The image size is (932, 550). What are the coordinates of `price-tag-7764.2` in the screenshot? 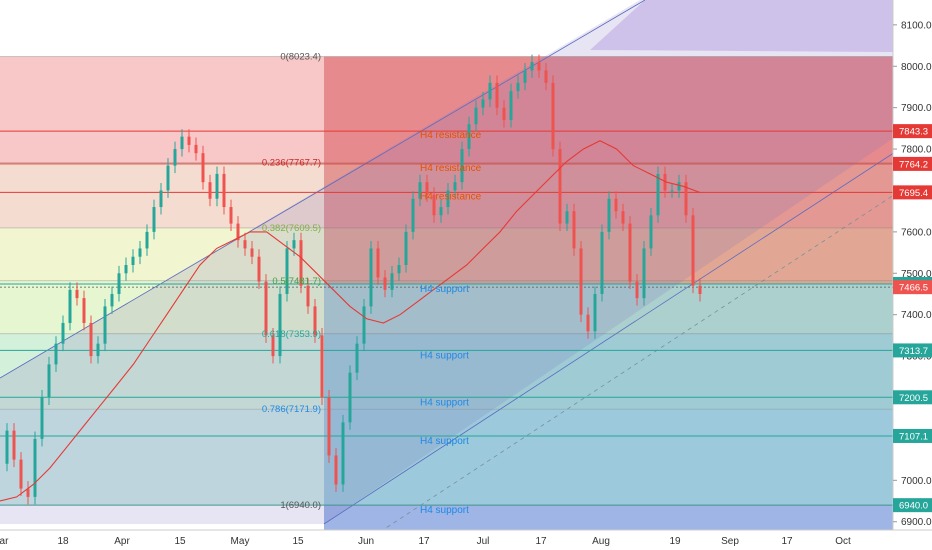 It's located at (912, 163).